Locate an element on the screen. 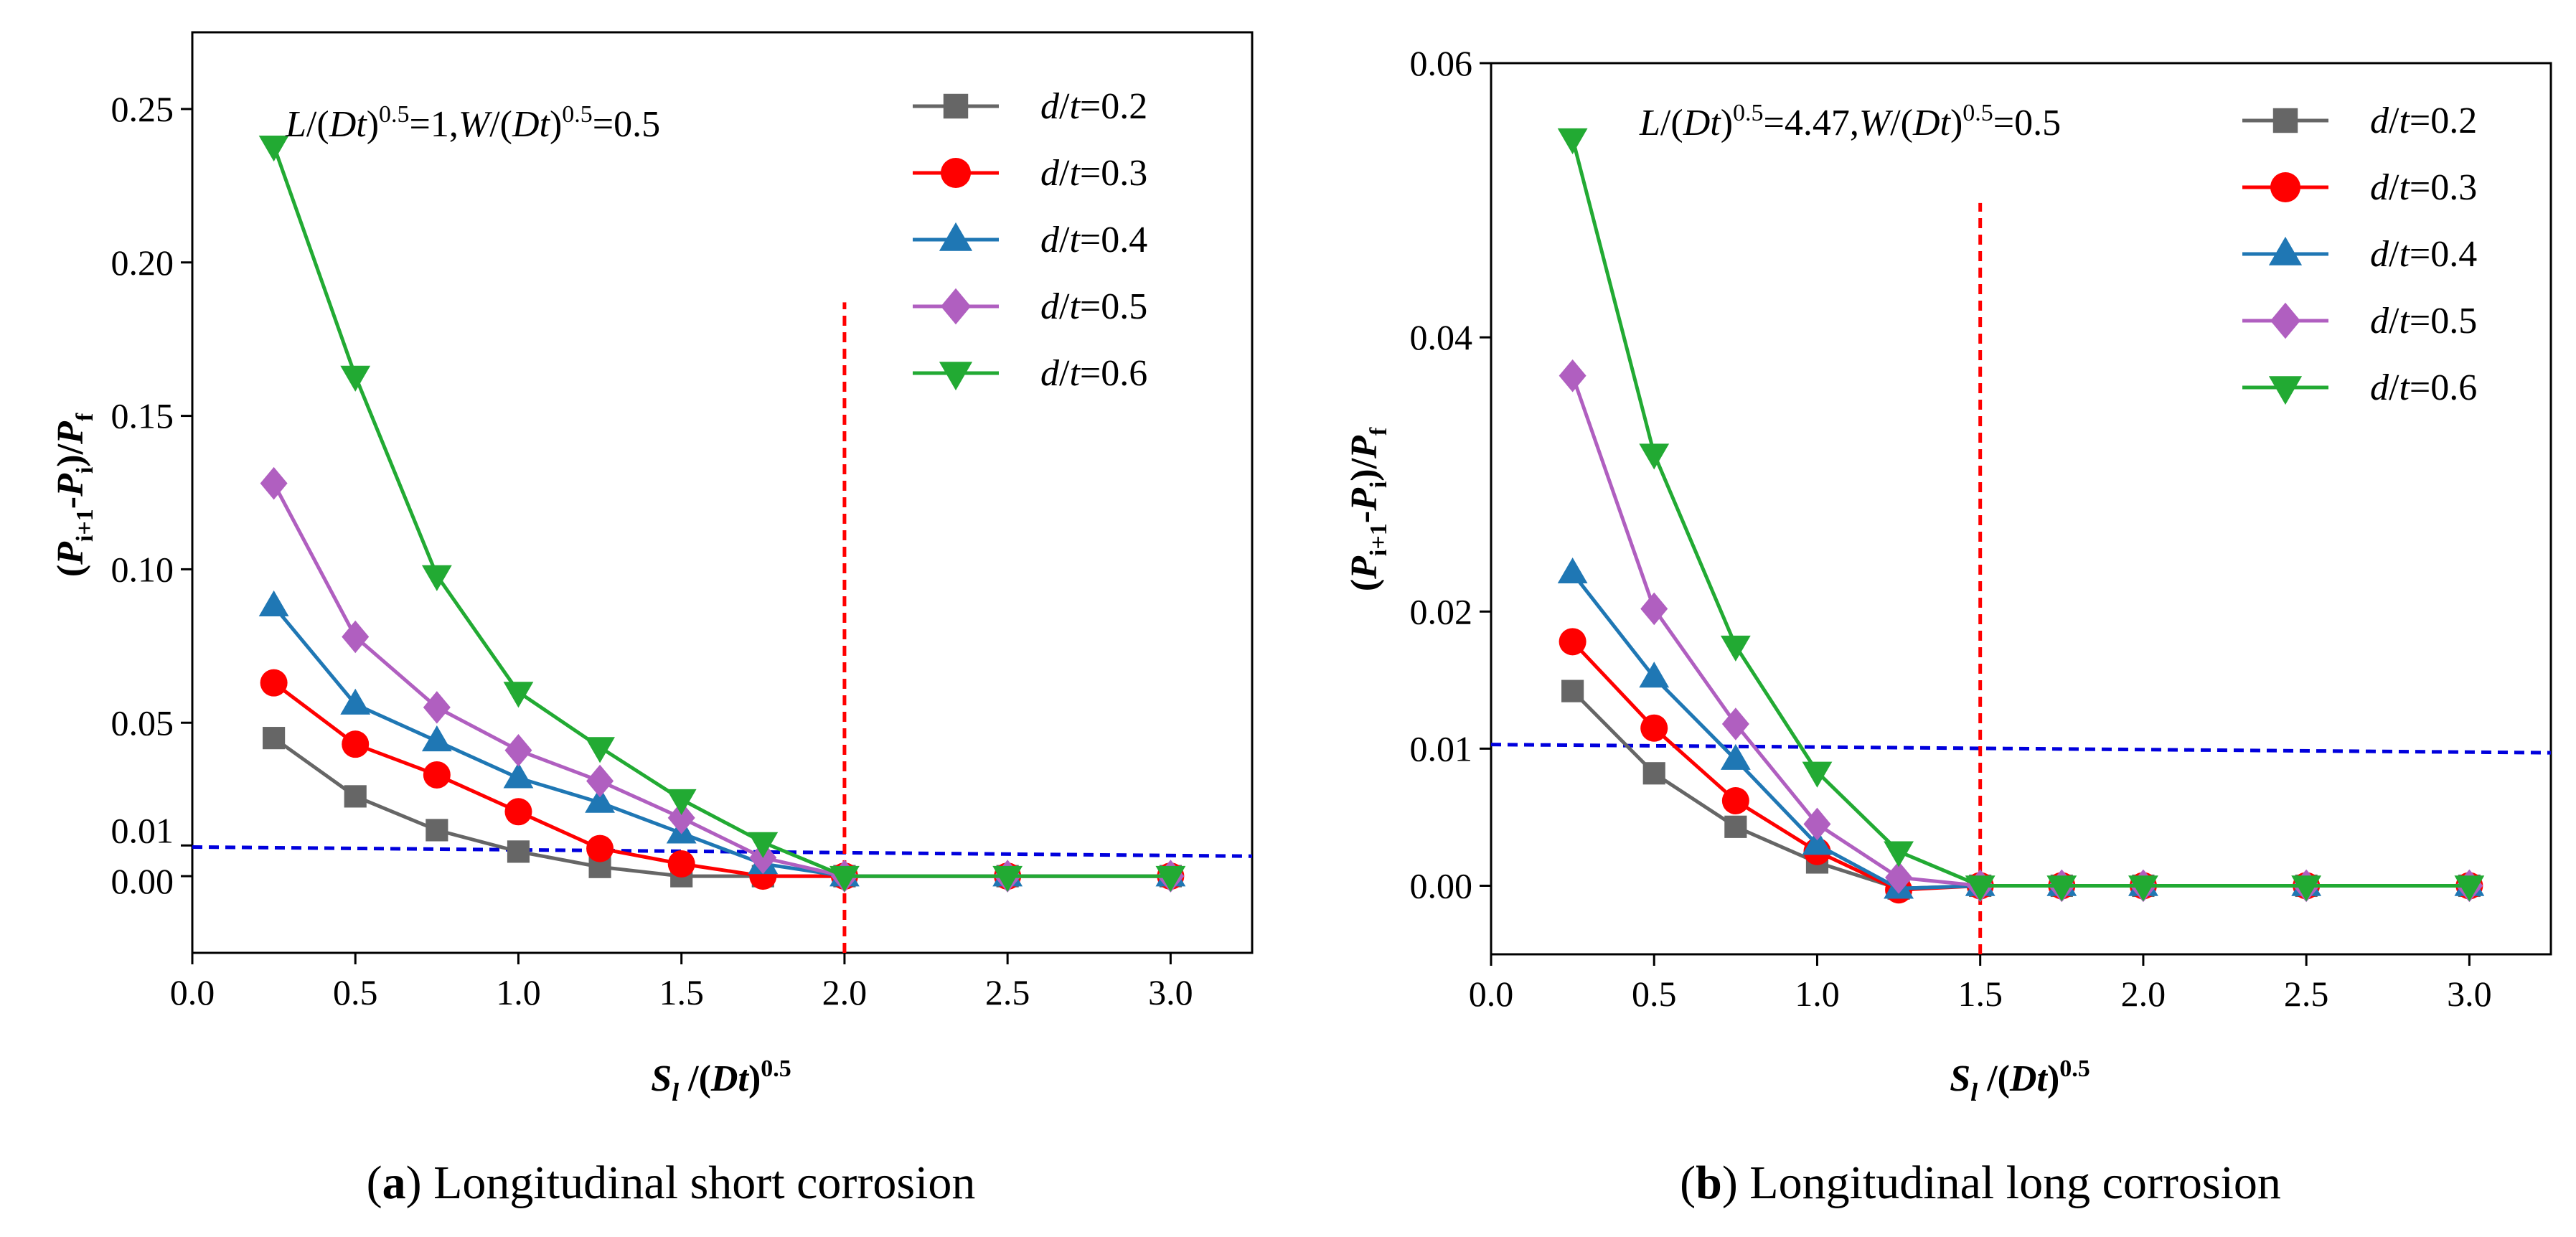 Image resolution: width=2576 pixels, height=1237 pixels. chart-a-x-axis-label: Sl /(Dt)0.5 is located at coordinates (721, 1080).